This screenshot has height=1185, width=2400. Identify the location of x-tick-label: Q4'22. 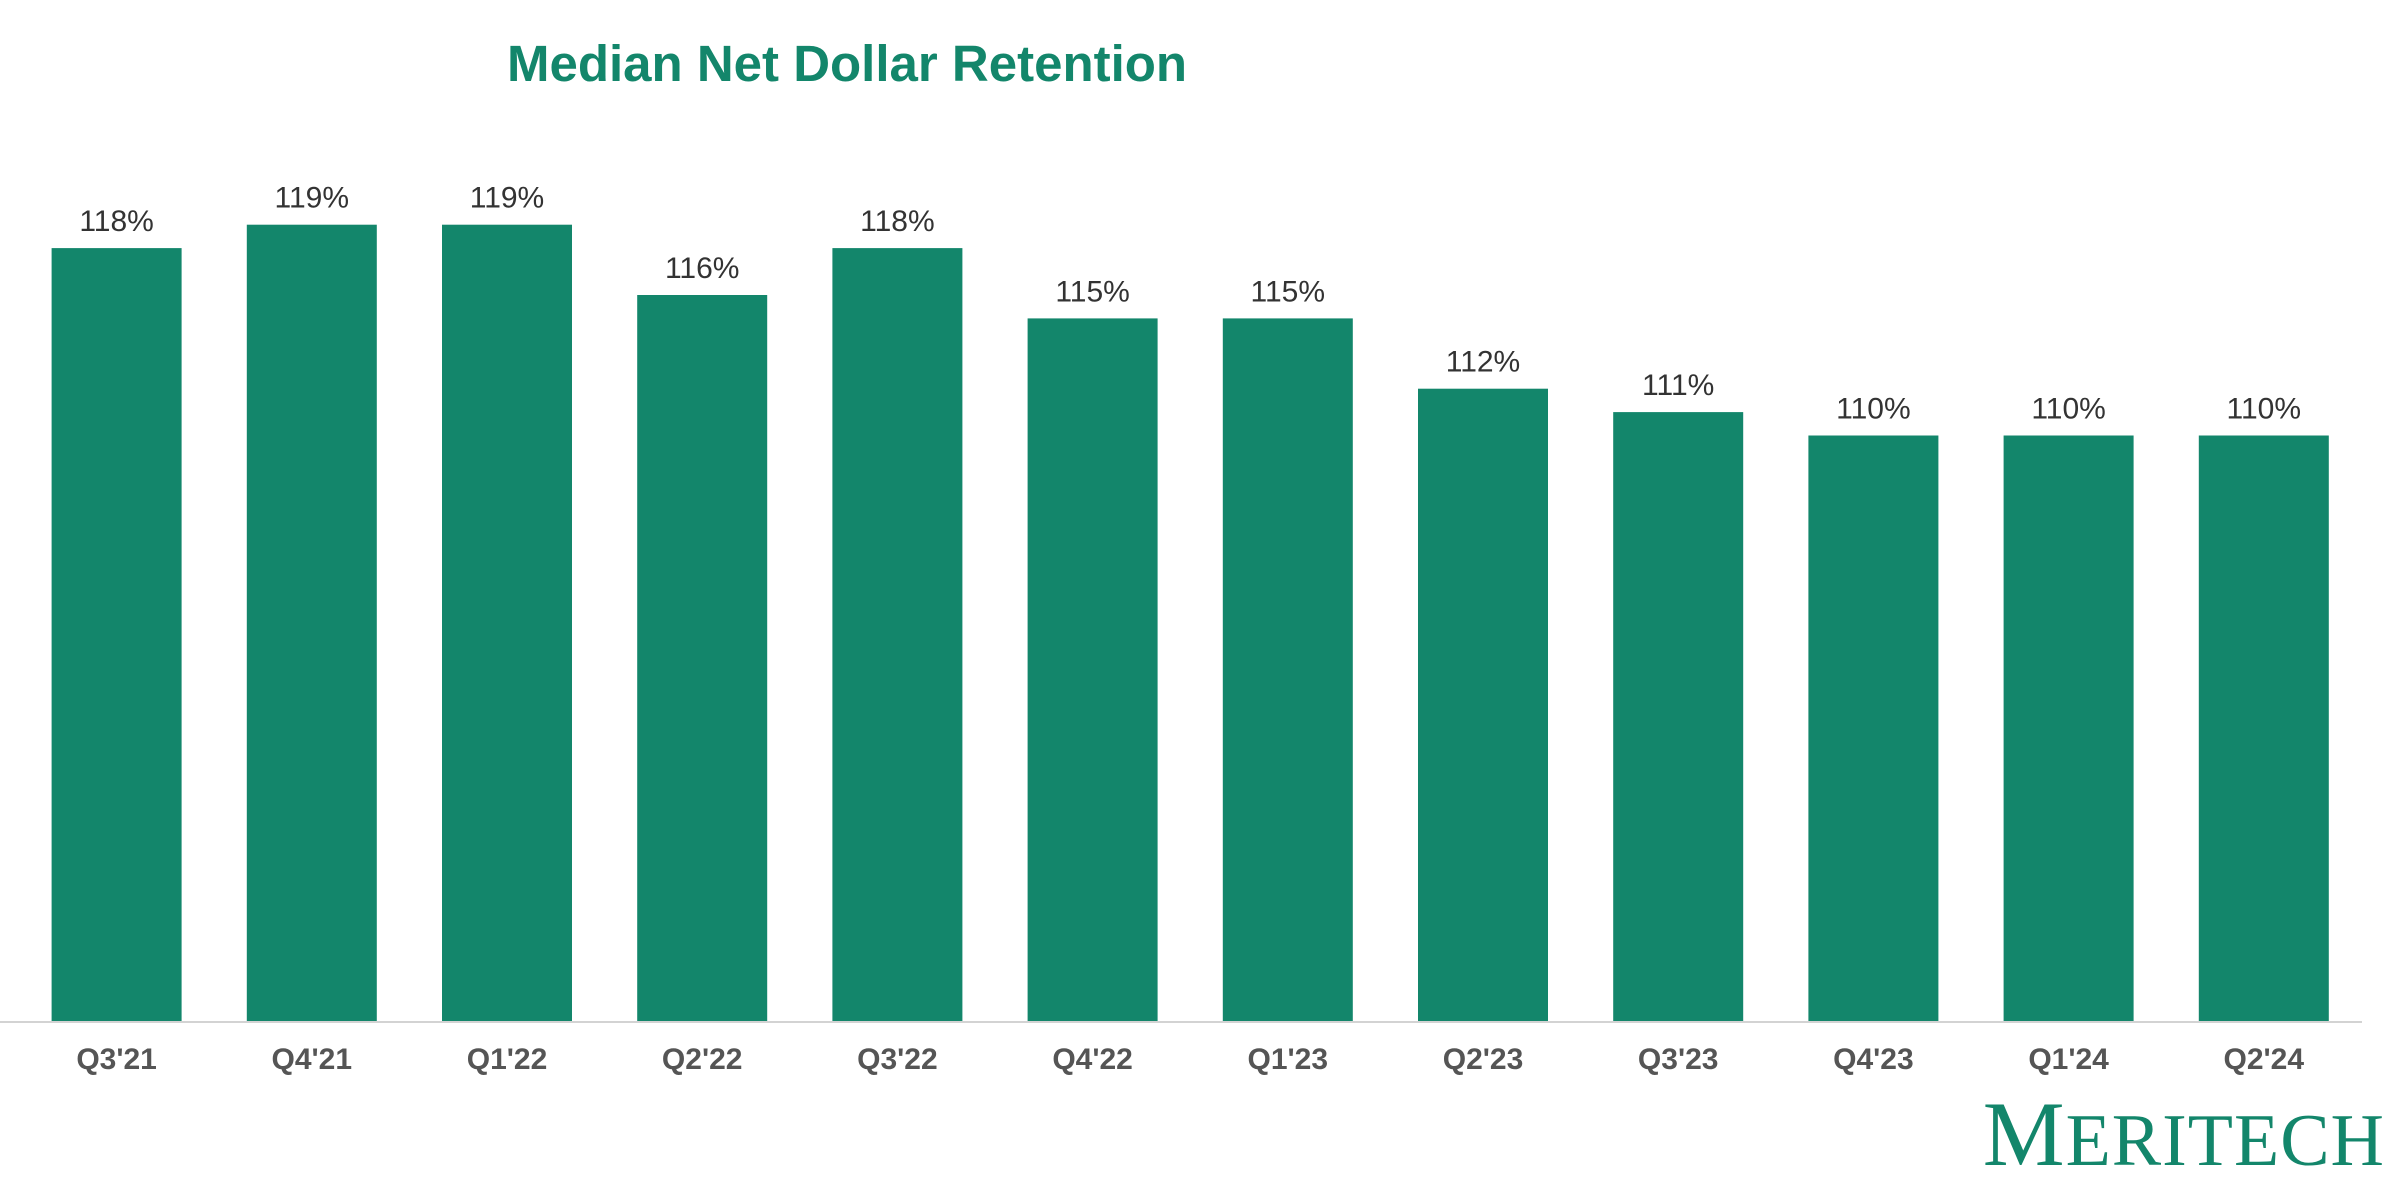
(1092, 1059).